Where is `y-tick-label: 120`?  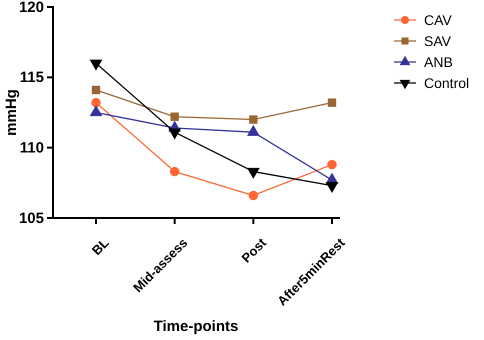
y-tick-label: 120 is located at coordinates (31, 8).